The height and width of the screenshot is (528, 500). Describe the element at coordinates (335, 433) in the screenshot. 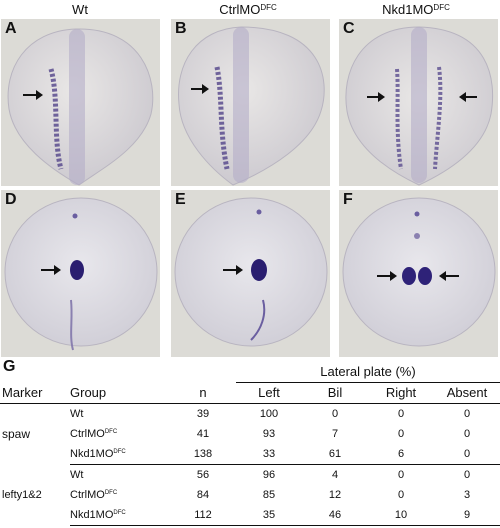

I see `bil-cell: 7` at that location.